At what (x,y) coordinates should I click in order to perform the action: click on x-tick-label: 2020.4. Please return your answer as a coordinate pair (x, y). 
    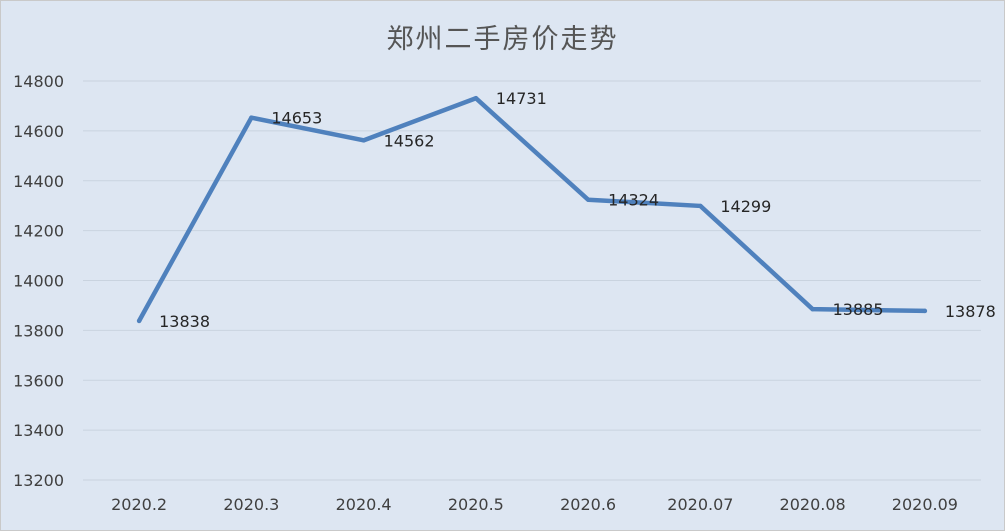
    Looking at the image, I should click on (364, 504).